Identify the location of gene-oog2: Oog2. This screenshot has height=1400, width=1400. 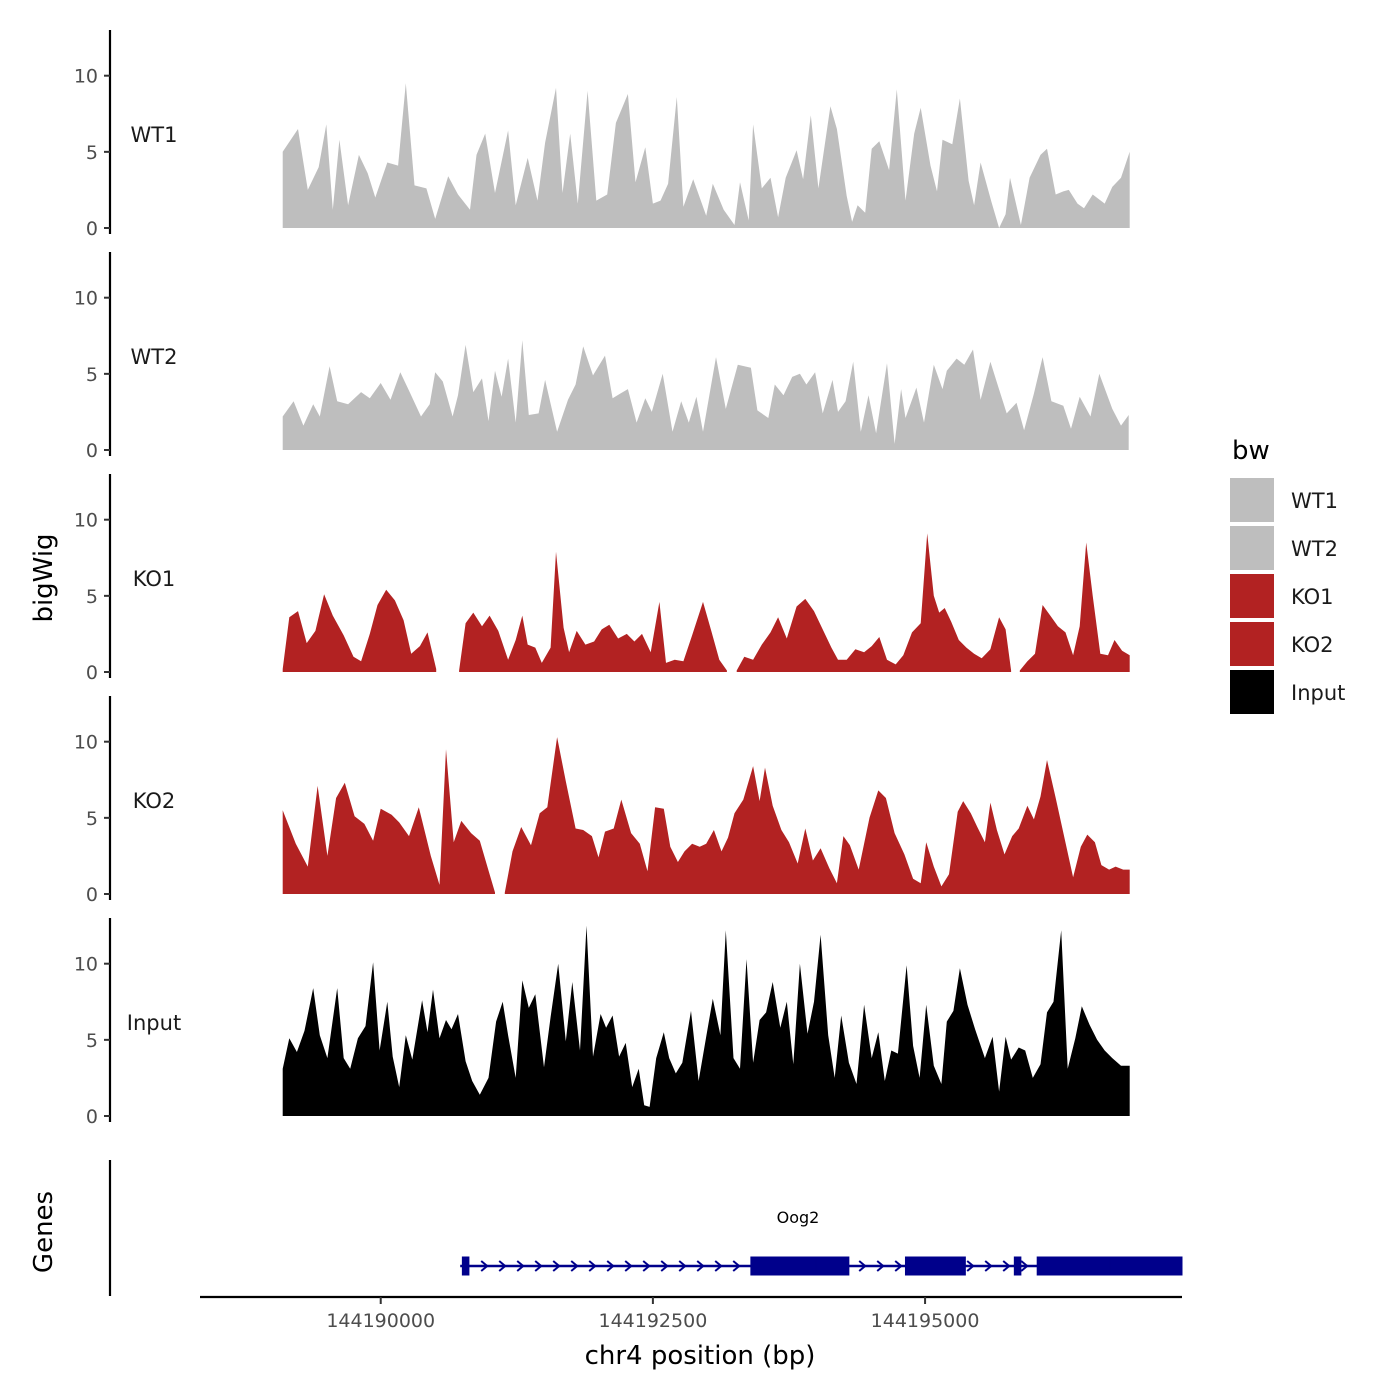
(821, 1242).